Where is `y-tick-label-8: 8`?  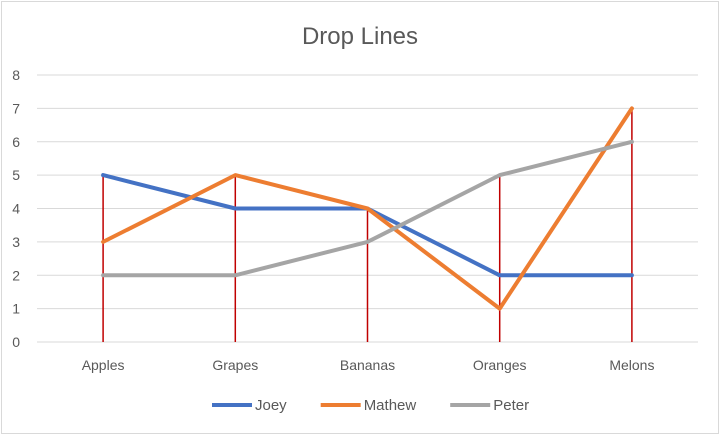 y-tick-label-8: 8 is located at coordinates (16, 75).